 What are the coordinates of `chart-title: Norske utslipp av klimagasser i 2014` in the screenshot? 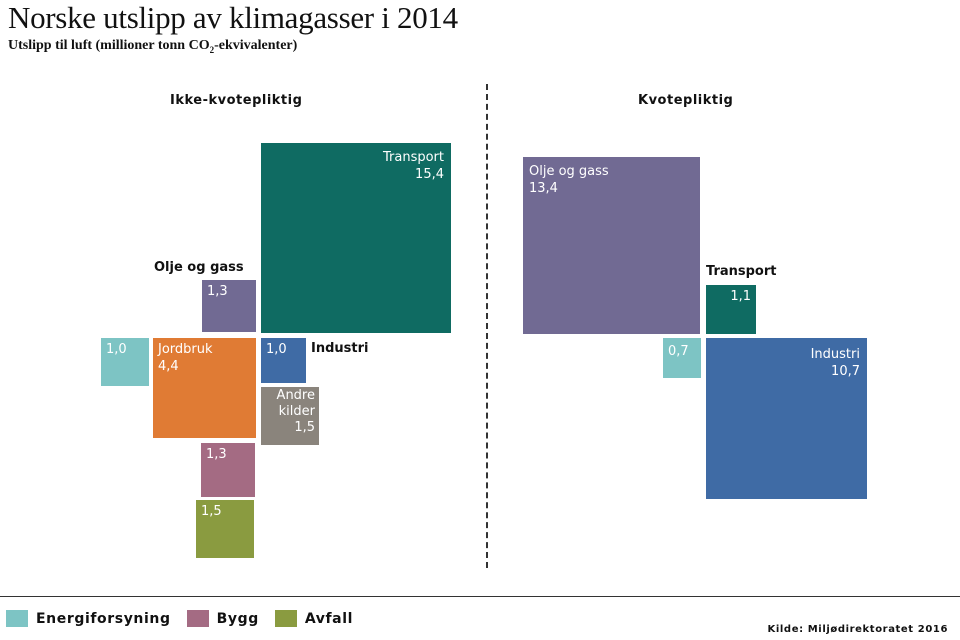 It's located at (233, 17).